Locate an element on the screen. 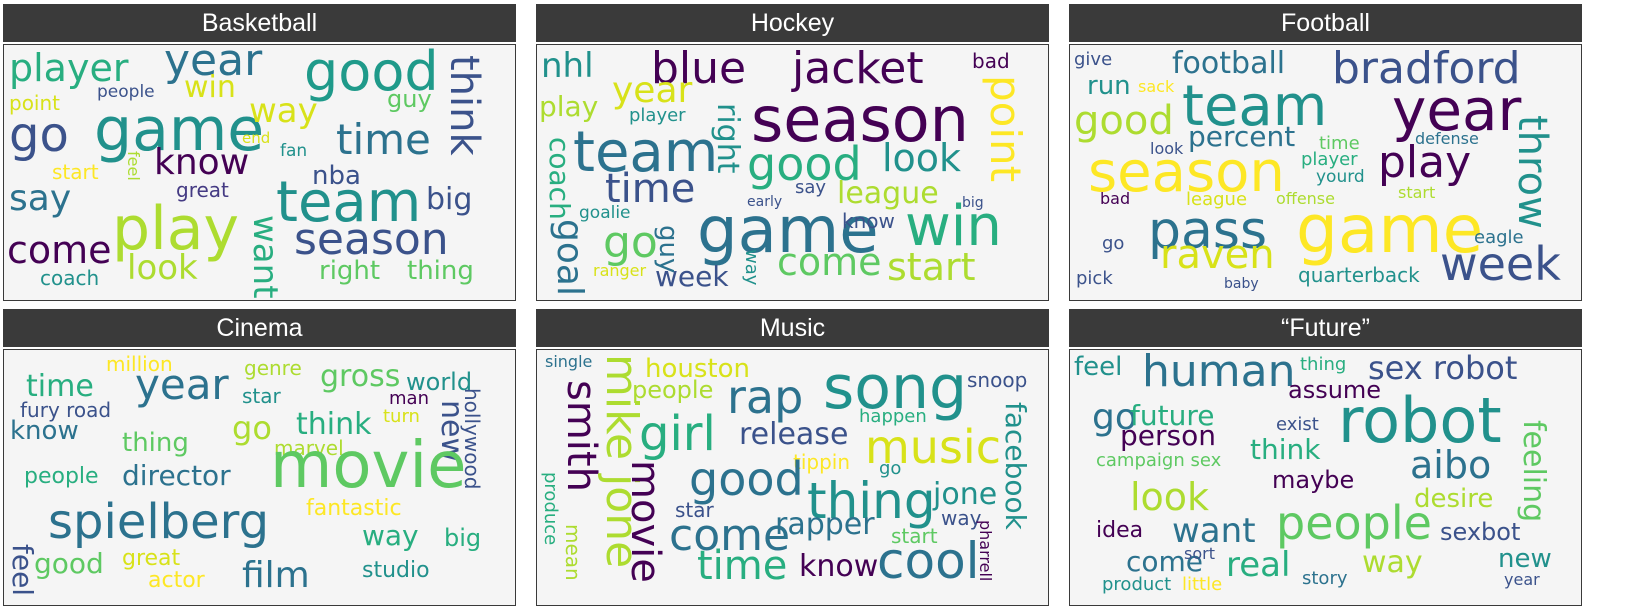 Image resolution: width=1637 pixels, height=616 pixels. word: pass is located at coordinates (1208, 231).